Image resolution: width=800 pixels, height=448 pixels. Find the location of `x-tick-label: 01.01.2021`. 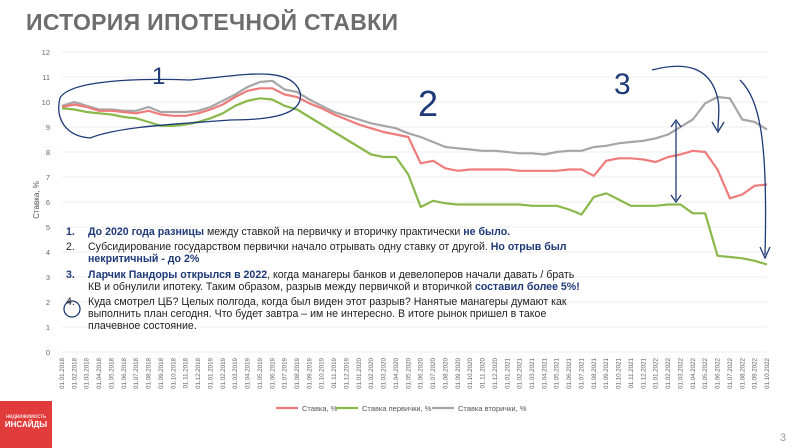

x-tick-label: 01.01.2021 is located at coordinates (507, 373).